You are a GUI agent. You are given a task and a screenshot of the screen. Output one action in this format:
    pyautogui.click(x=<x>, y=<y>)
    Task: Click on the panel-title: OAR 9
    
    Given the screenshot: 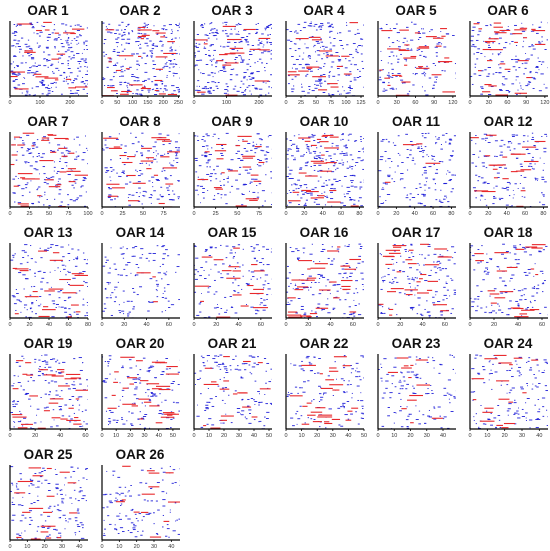 What is the action you would take?
    pyautogui.click(x=232, y=122)
    